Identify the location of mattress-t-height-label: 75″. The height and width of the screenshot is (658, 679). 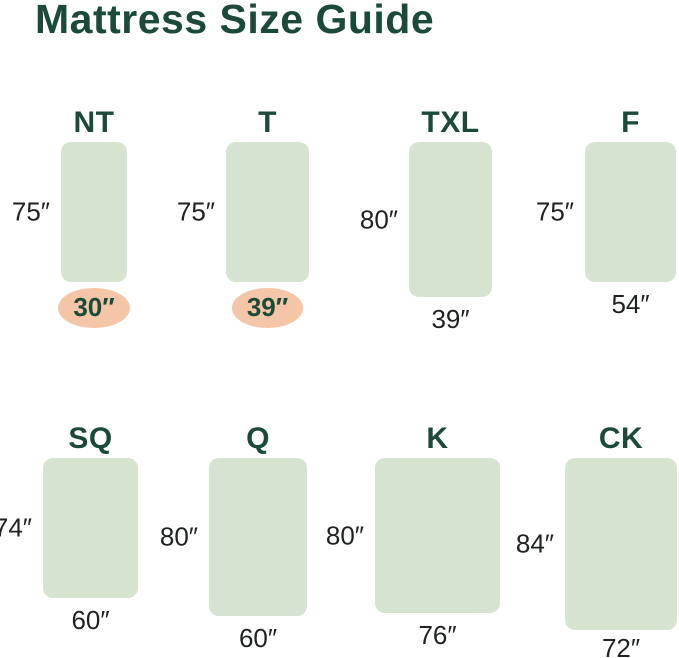
(195, 211).